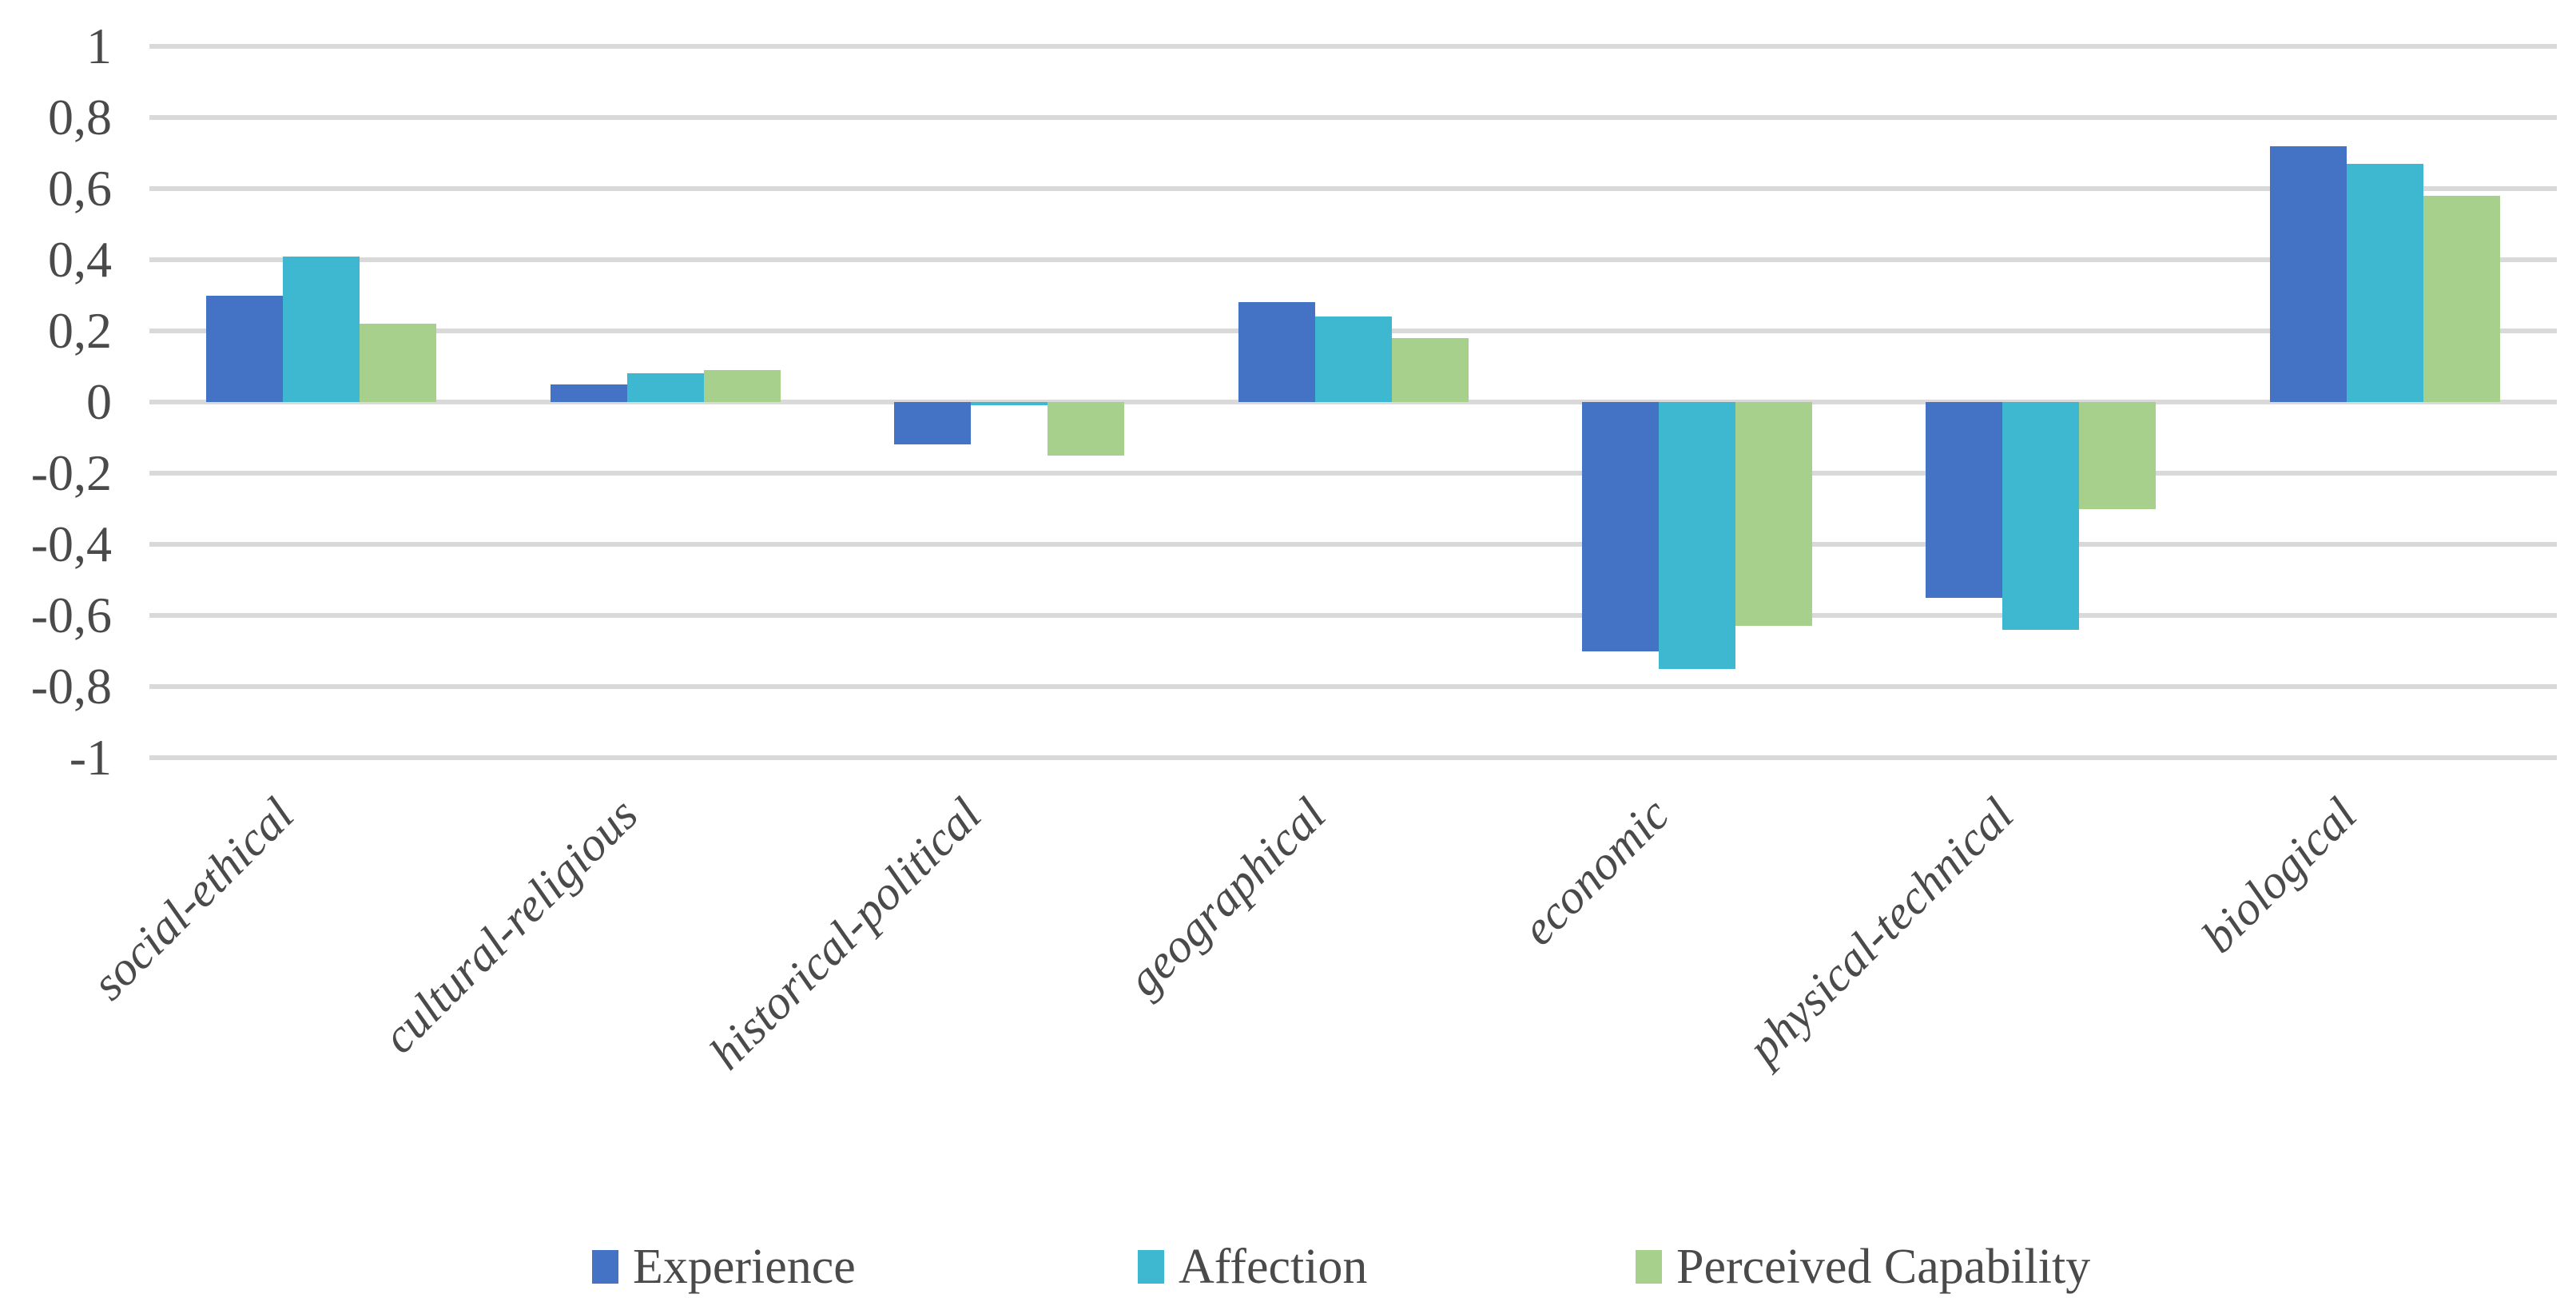 The image size is (2576, 1314). Describe the element at coordinates (1964, 500) in the screenshot. I see `bar-experience-physical-technical` at that location.